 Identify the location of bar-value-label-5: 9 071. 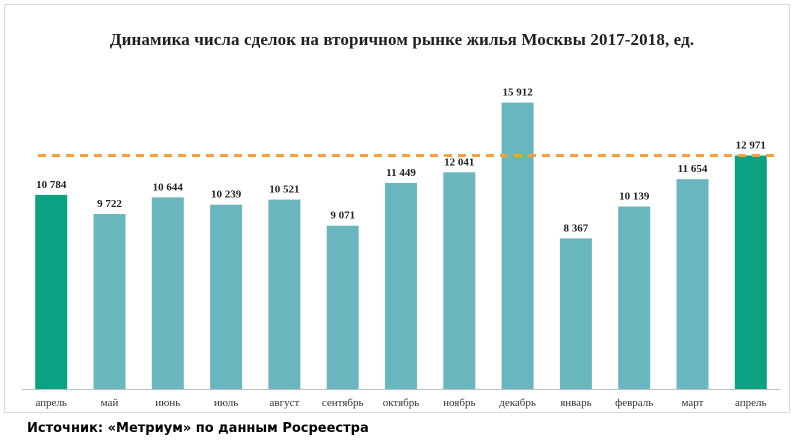
(342, 216).